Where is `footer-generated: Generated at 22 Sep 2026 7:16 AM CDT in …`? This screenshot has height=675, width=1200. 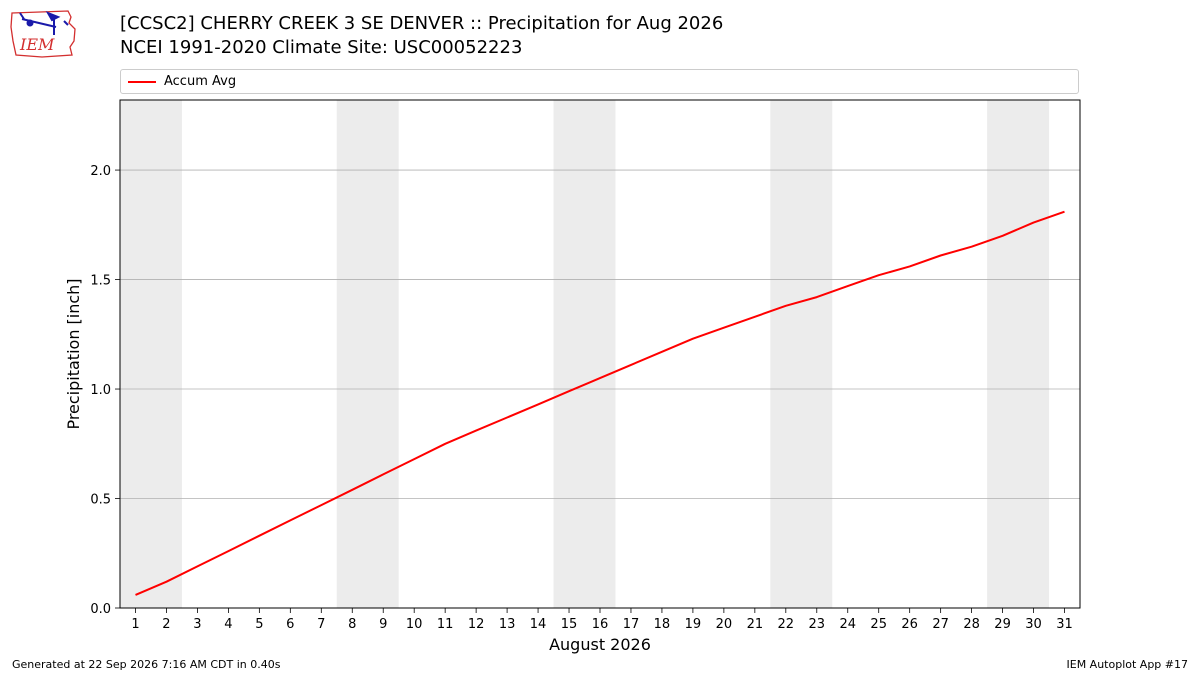
footer-generated: Generated at 22 Sep 2026 7:16 AM CDT in … is located at coordinates (146, 664).